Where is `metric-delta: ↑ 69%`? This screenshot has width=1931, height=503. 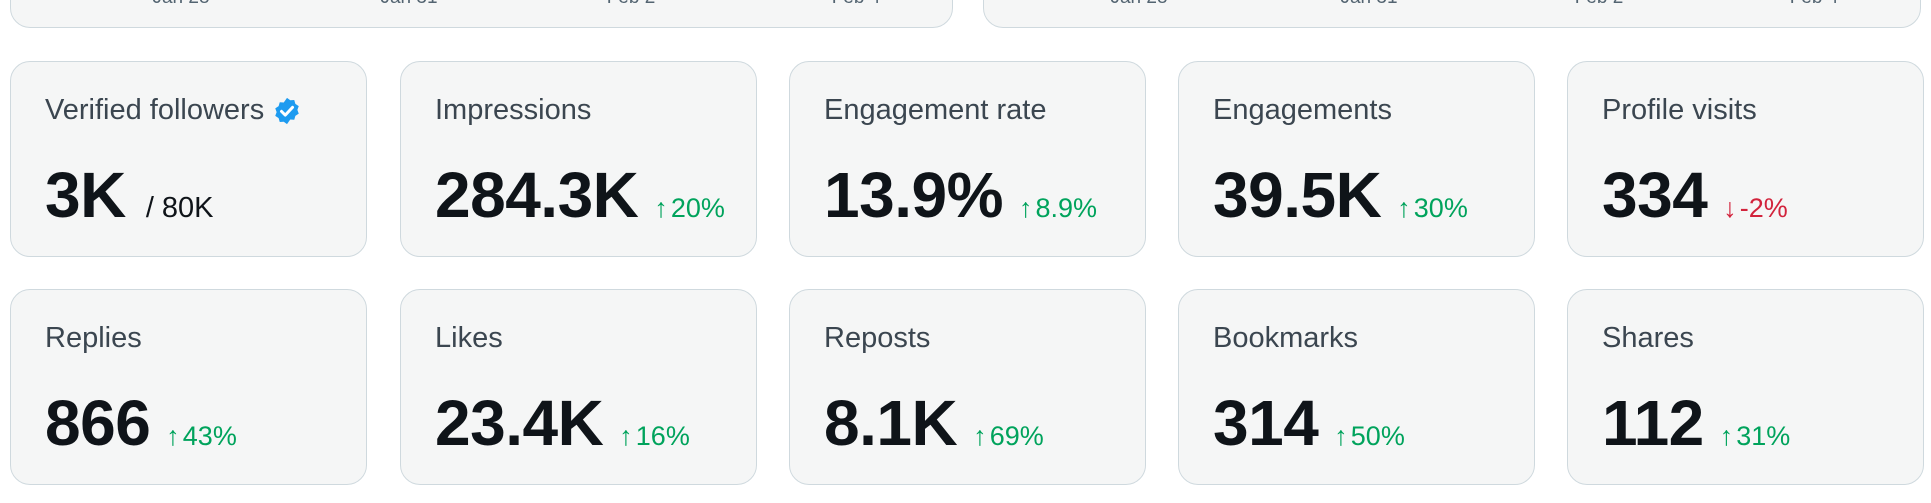 metric-delta: ↑ 69% is located at coordinates (1008, 436).